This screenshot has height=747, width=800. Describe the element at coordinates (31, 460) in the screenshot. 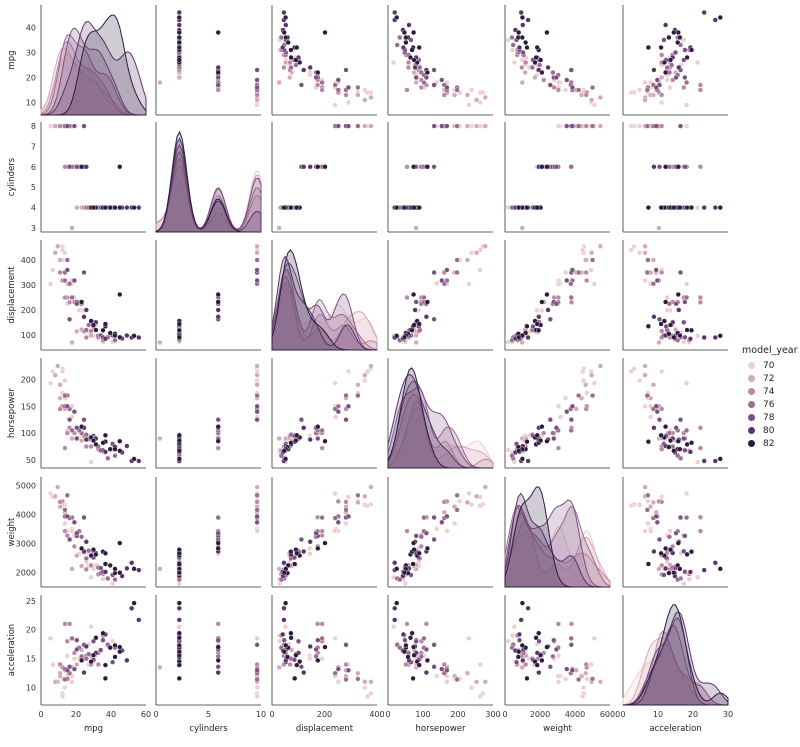

I see `y-tick-label: 50` at that location.